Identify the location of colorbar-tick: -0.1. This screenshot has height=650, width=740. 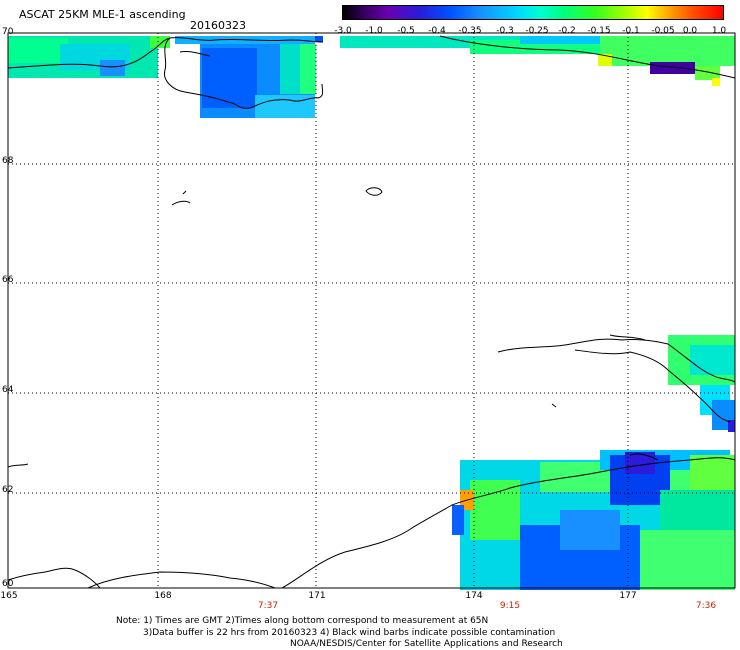
(631, 31).